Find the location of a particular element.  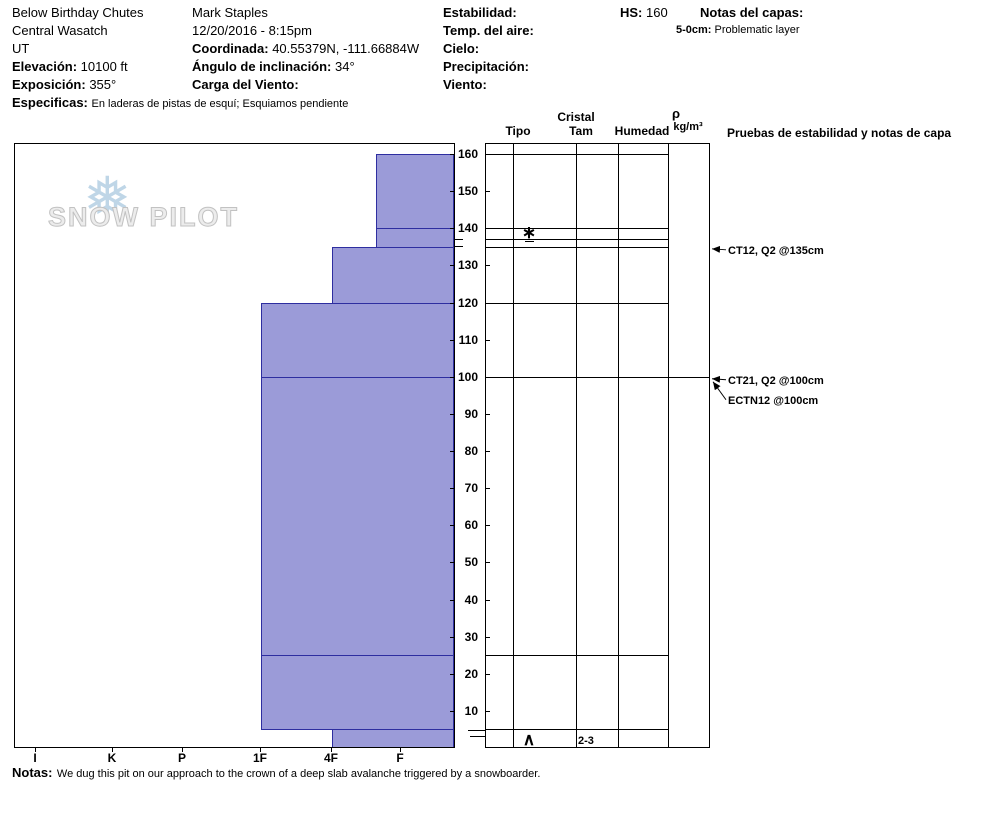

wind-loading-label: Carga del Viento: is located at coordinates (245, 84).